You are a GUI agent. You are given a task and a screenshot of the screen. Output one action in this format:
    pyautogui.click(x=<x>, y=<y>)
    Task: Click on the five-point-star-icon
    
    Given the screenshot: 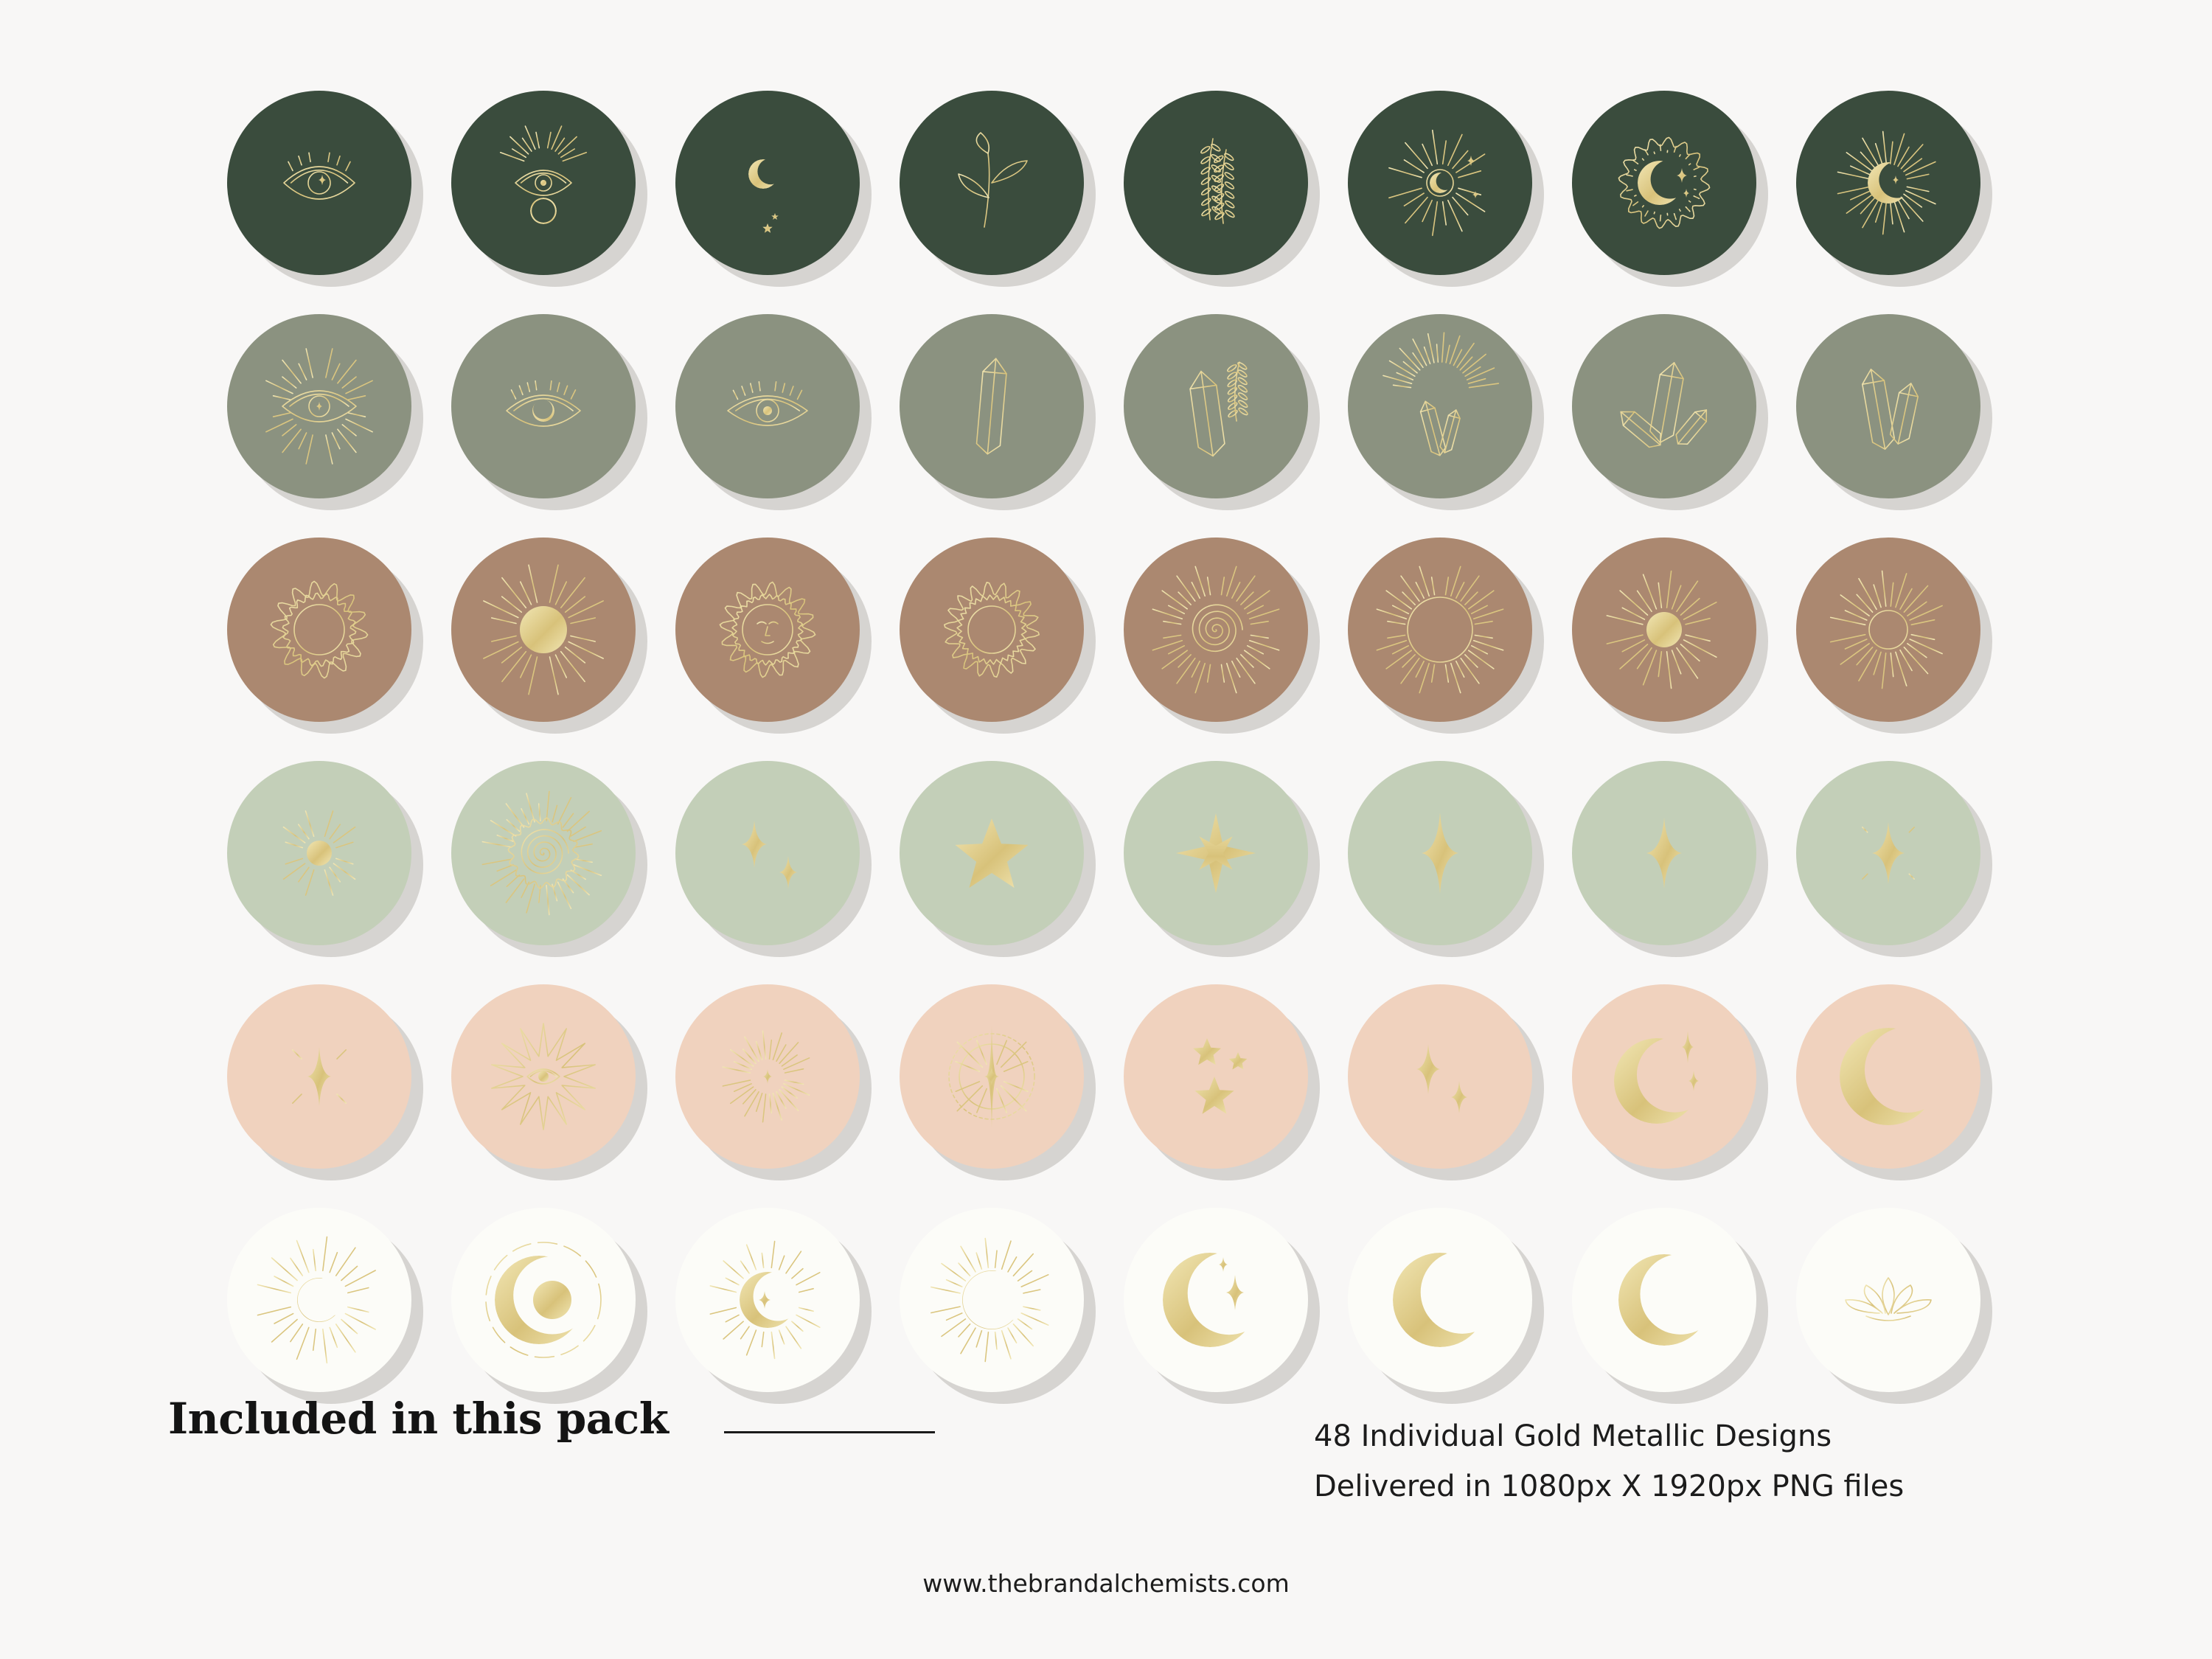 What is the action you would take?
    pyautogui.click(x=992, y=853)
    